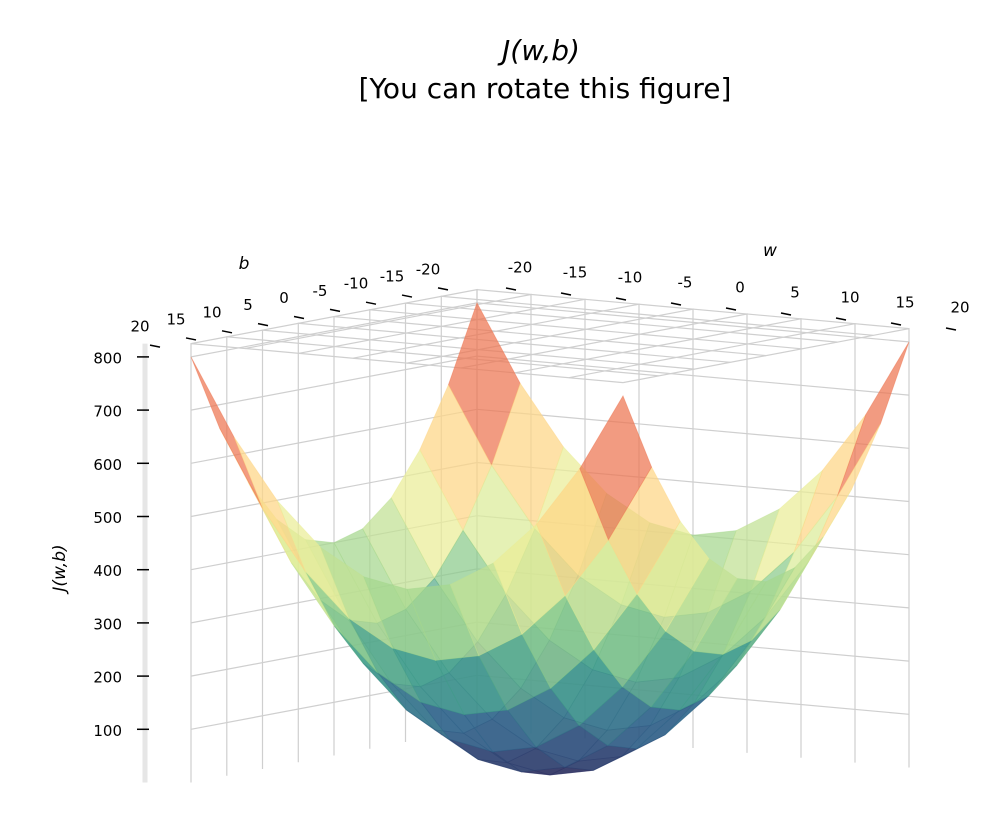  I want to click on chart-subtitle: [You can rotate this figure], so click(545, 88).